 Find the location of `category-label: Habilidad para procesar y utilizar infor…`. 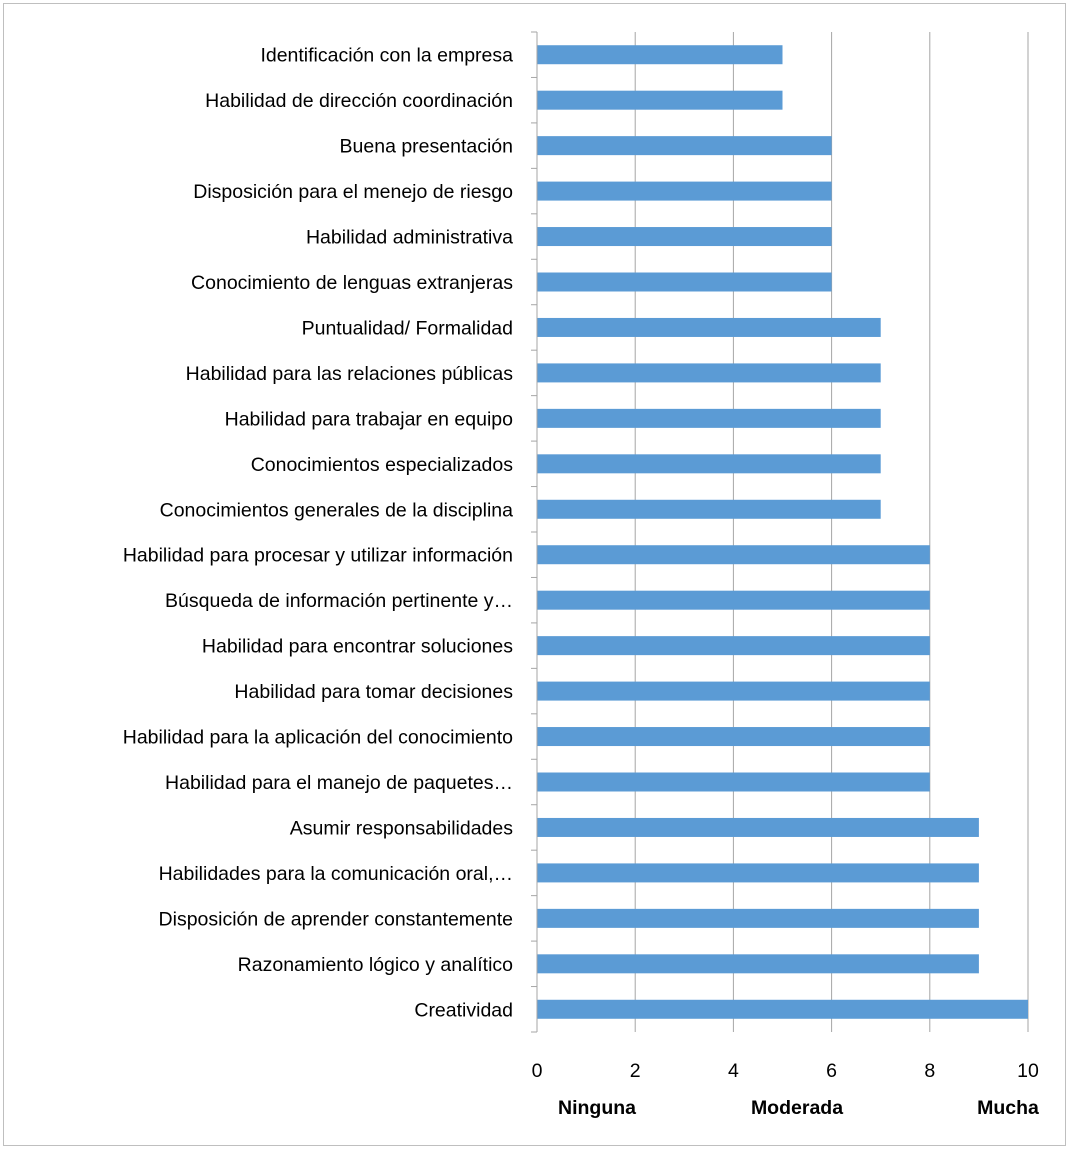

category-label: Habilidad para procesar y utilizar infor… is located at coordinates (318, 556).